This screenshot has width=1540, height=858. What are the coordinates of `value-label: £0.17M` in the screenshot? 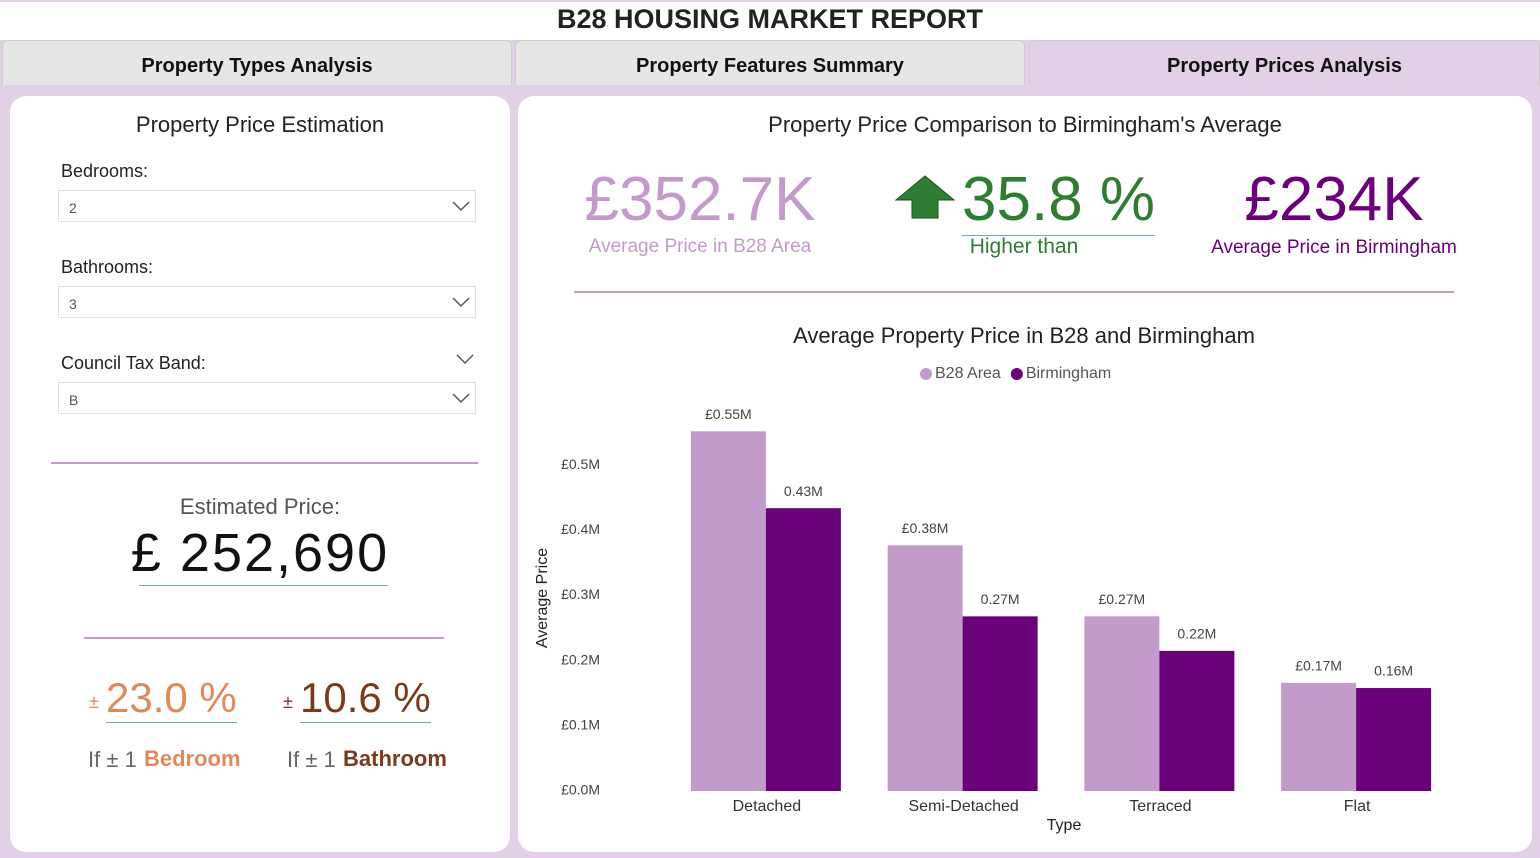 It's located at (1318, 666).